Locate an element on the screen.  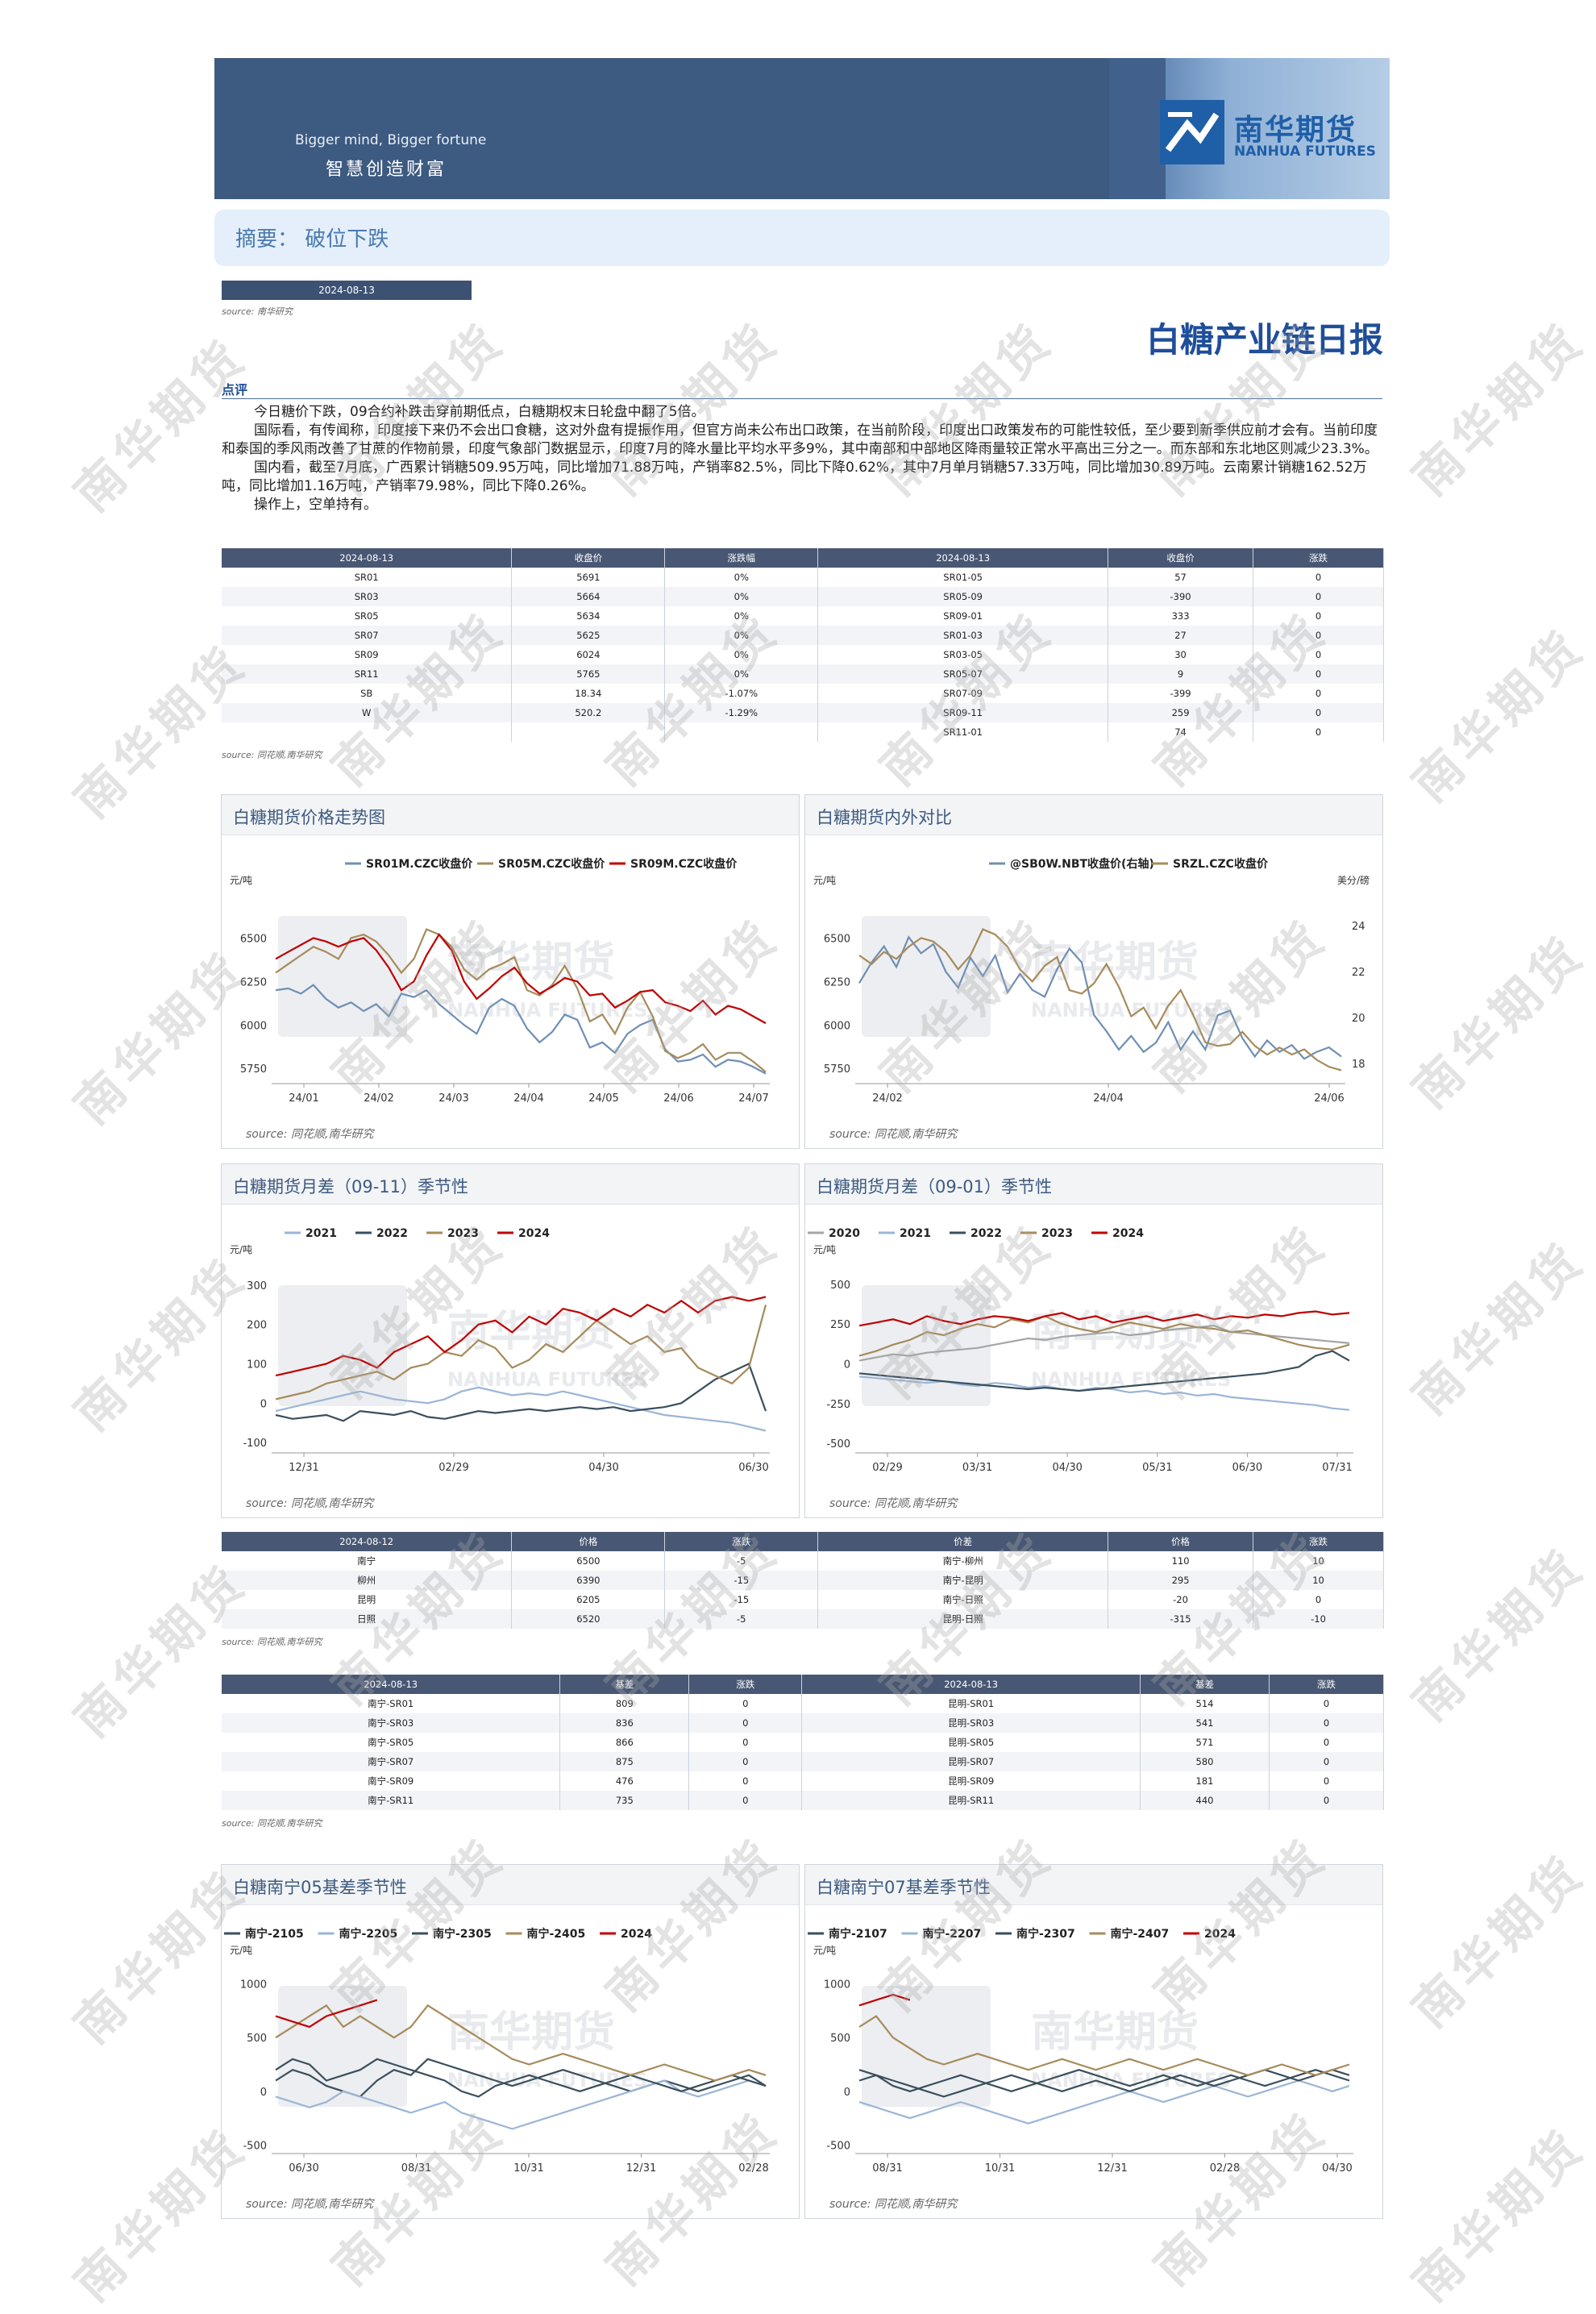
table2-source: source: 同花顺,南华研究 is located at coordinates (272, 1642).